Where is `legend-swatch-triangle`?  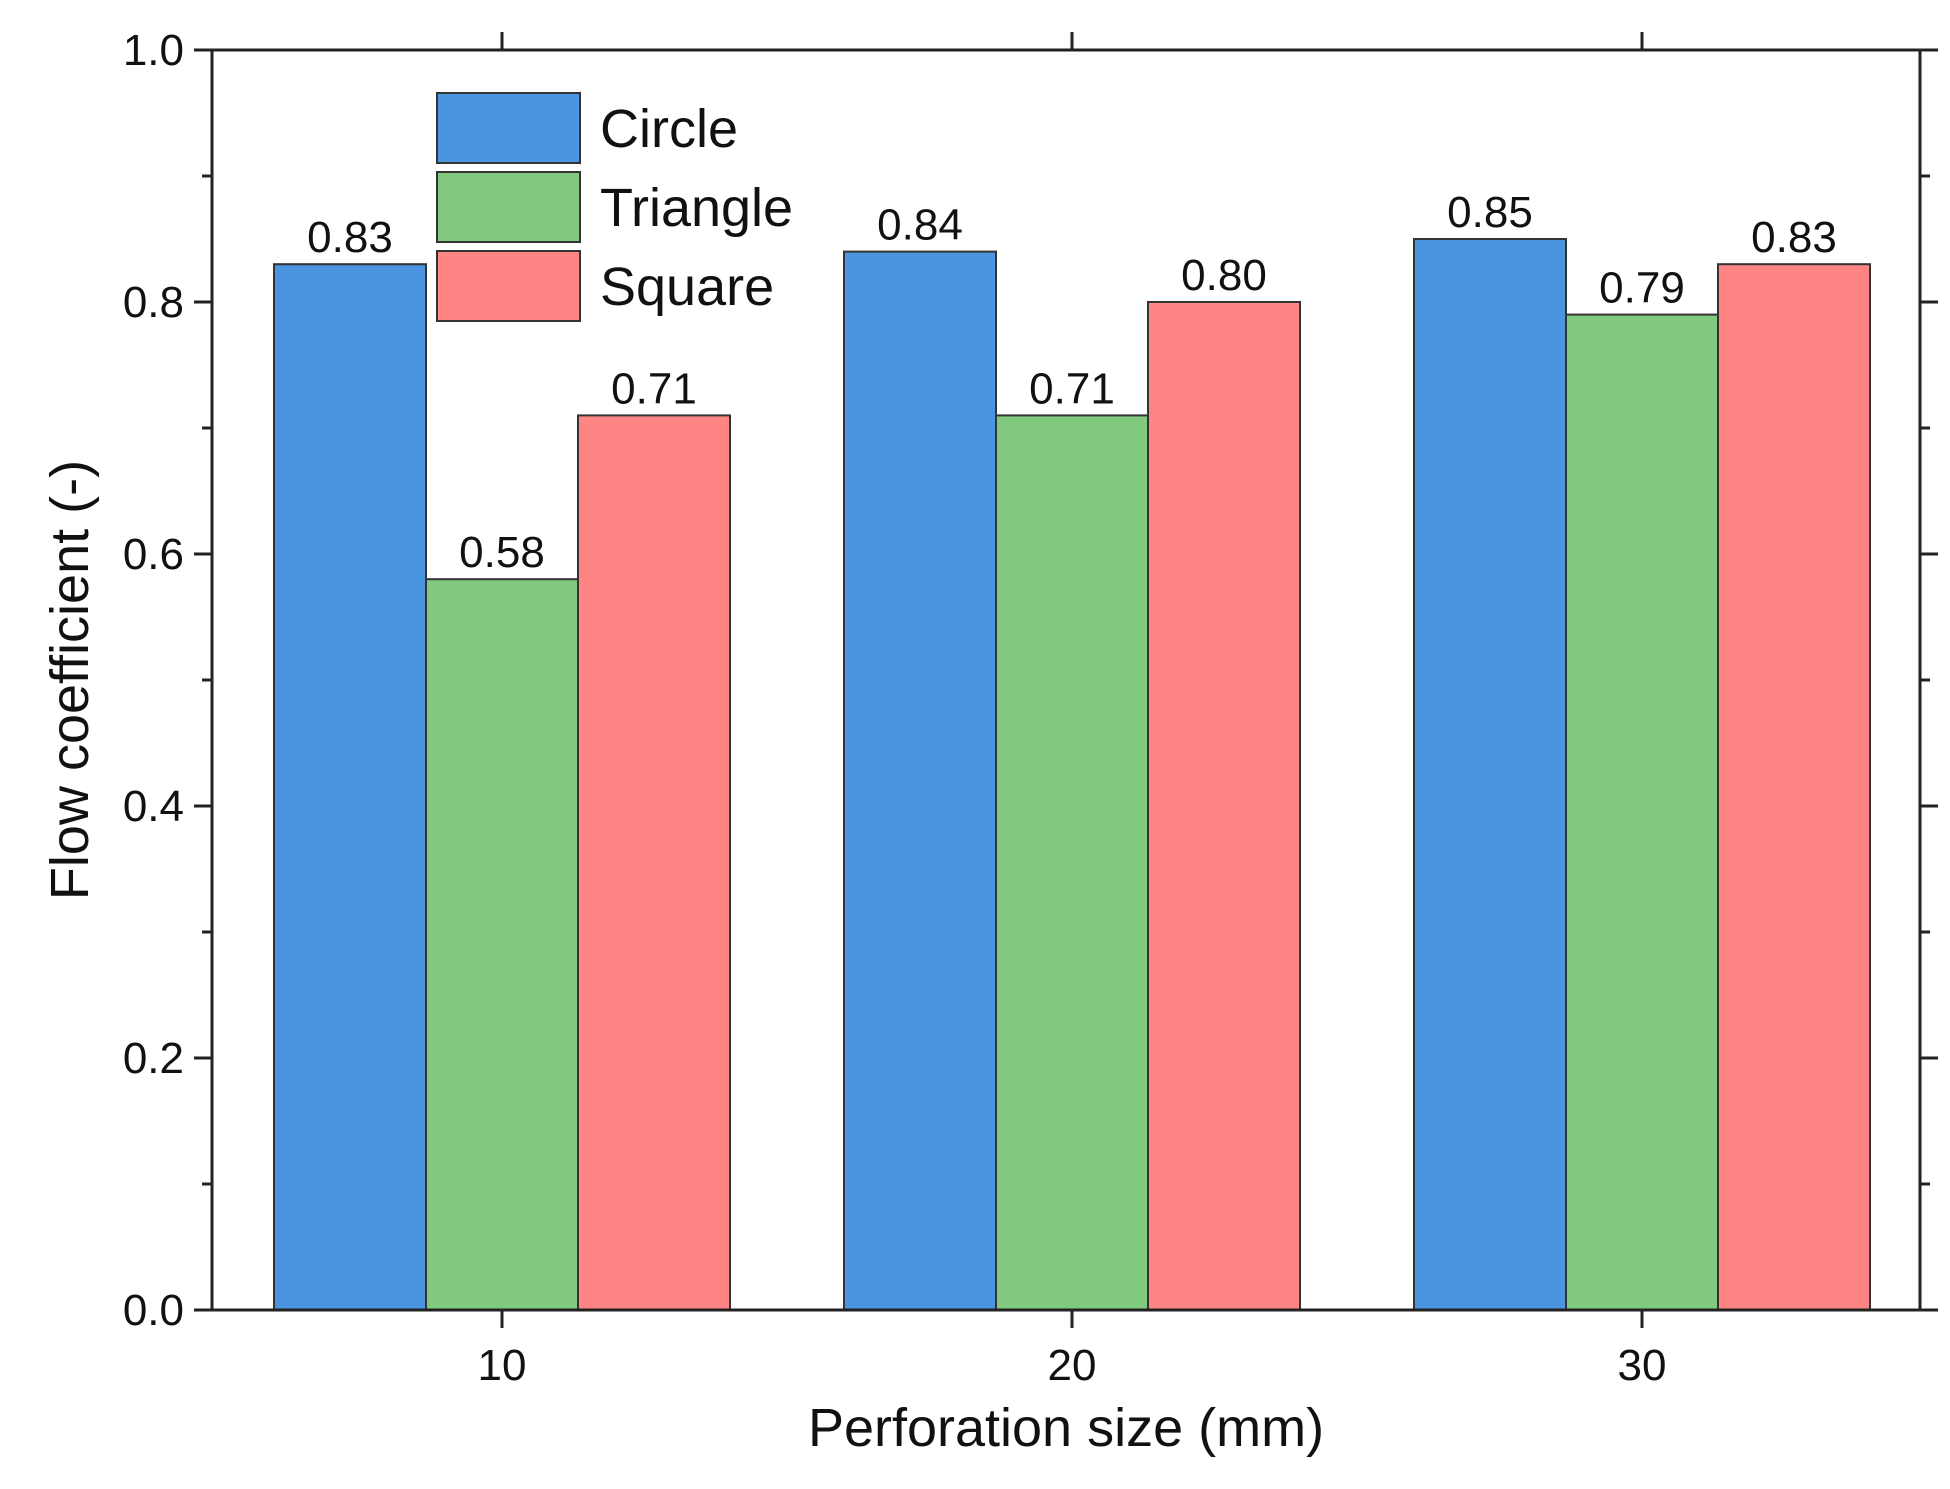 legend-swatch-triangle is located at coordinates (508, 207).